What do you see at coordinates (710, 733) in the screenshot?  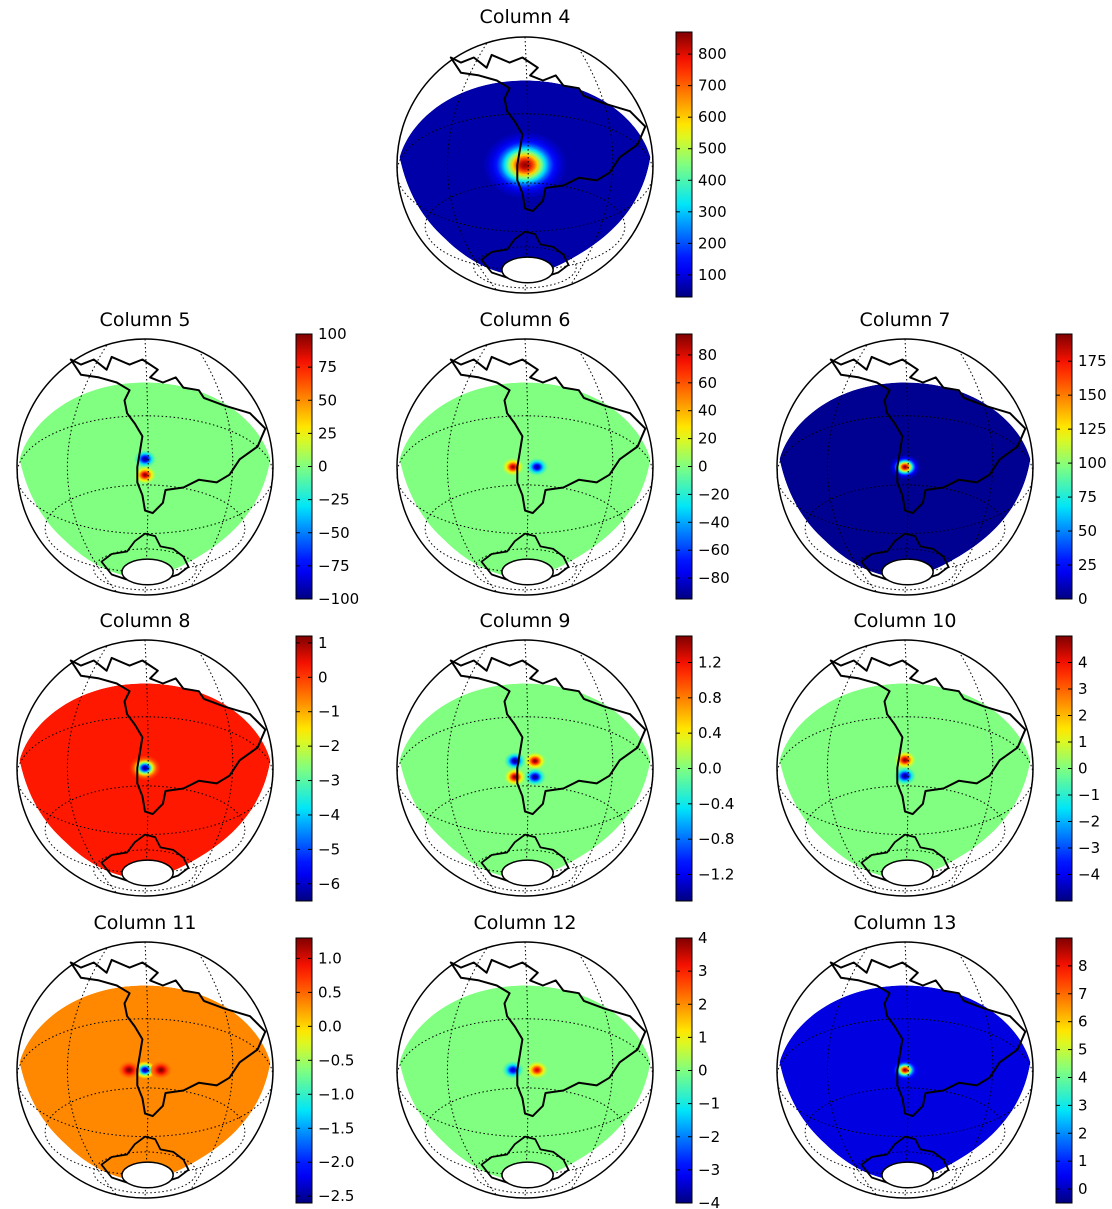 I see `colorbar-tick-label: 0.4` at bounding box center [710, 733].